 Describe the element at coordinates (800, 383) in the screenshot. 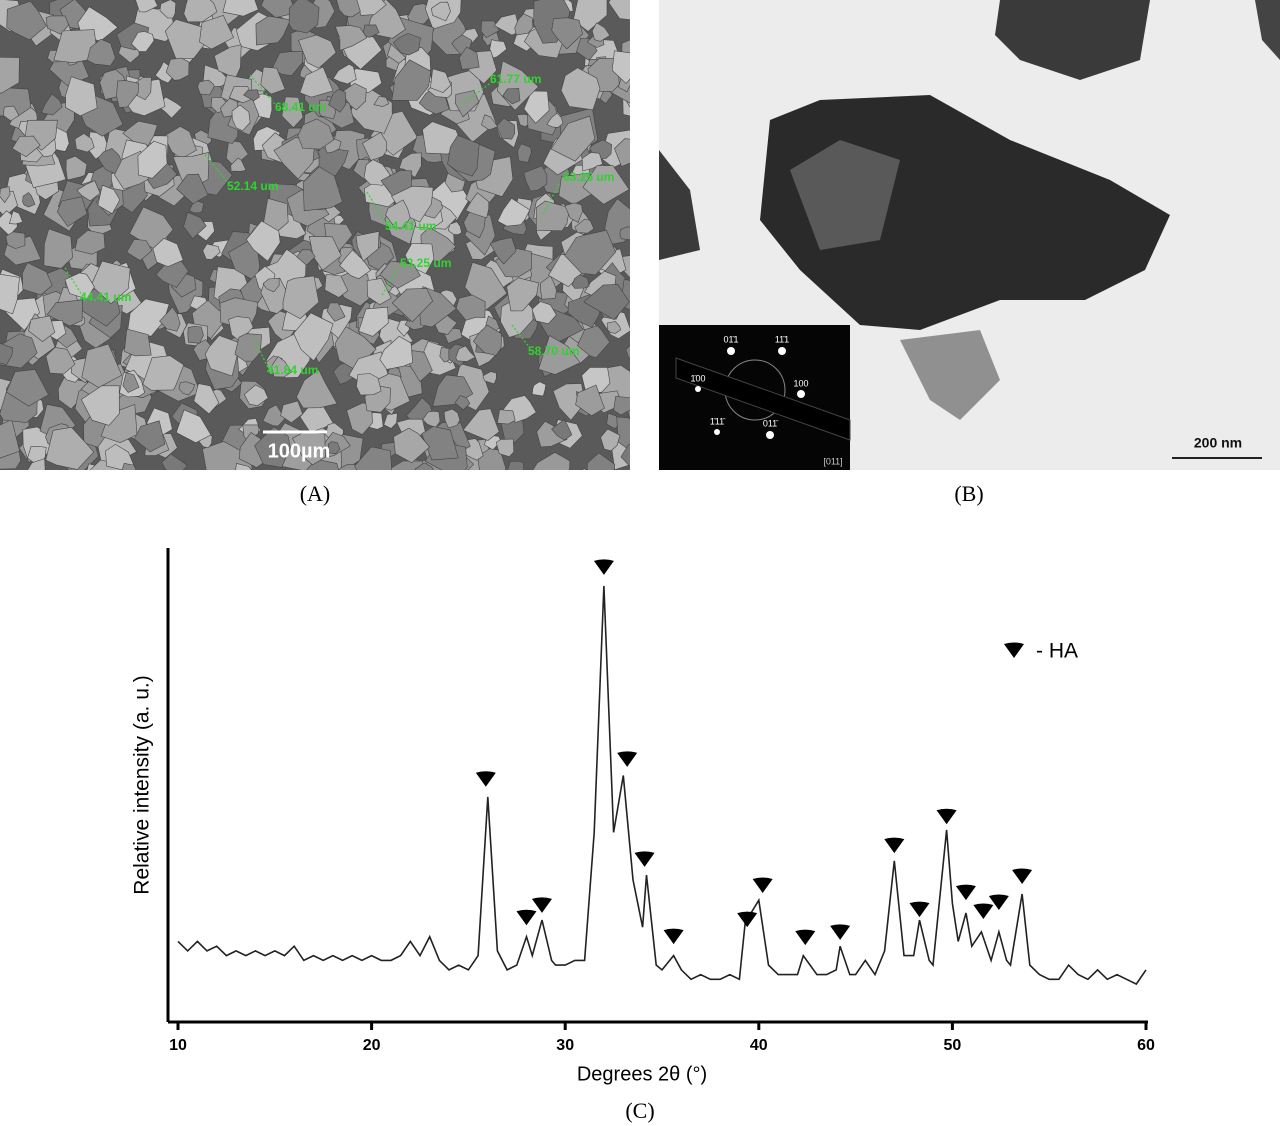

I see `diffraction-label: 100` at that location.